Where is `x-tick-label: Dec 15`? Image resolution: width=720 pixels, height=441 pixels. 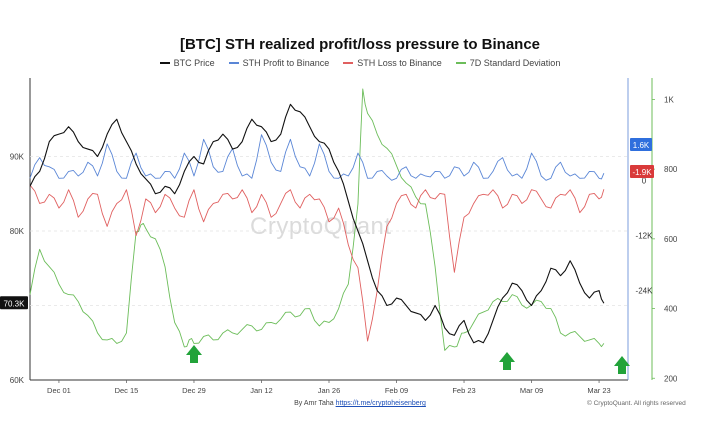
x-tick-label: Dec 15 is located at coordinates (127, 390).